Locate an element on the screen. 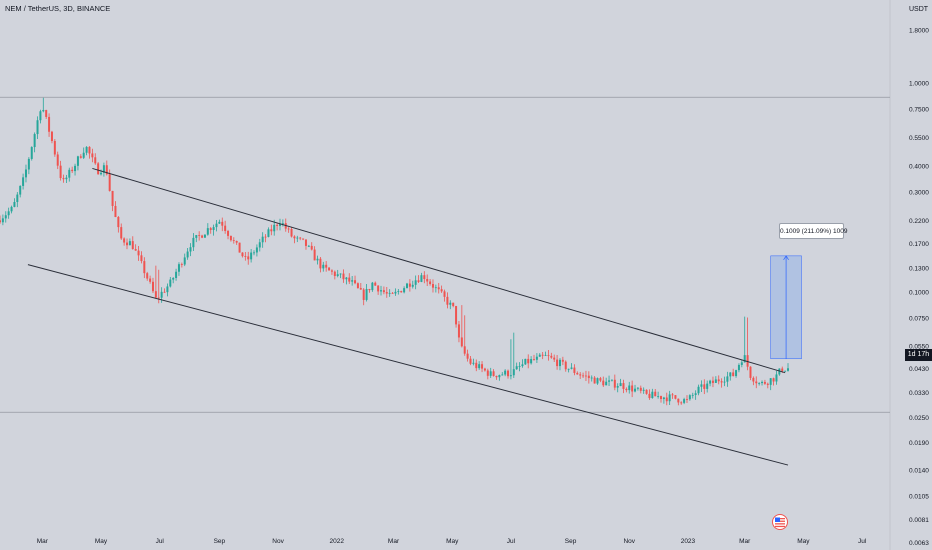  price-tick-label: 0.0430 is located at coordinates (919, 369).